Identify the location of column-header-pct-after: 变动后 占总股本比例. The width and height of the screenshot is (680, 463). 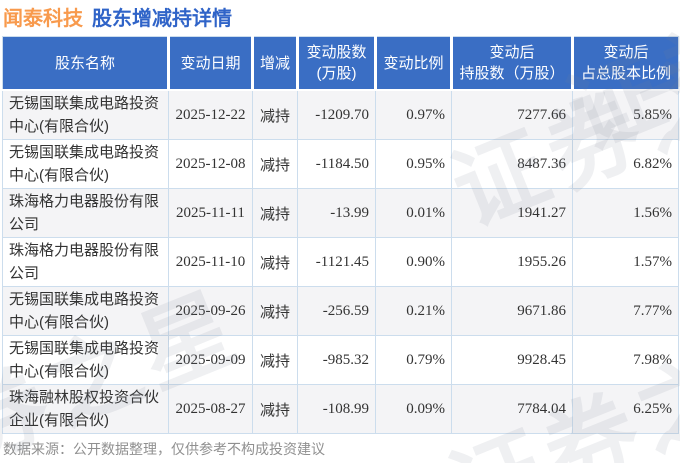
(625, 63).